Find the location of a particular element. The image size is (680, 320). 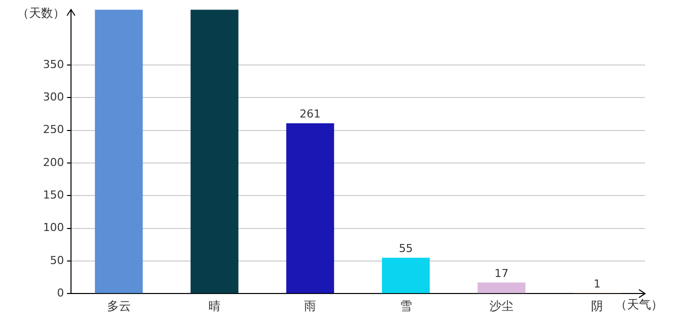

y-tick-label: 300 is located at coordinates (53, 97).